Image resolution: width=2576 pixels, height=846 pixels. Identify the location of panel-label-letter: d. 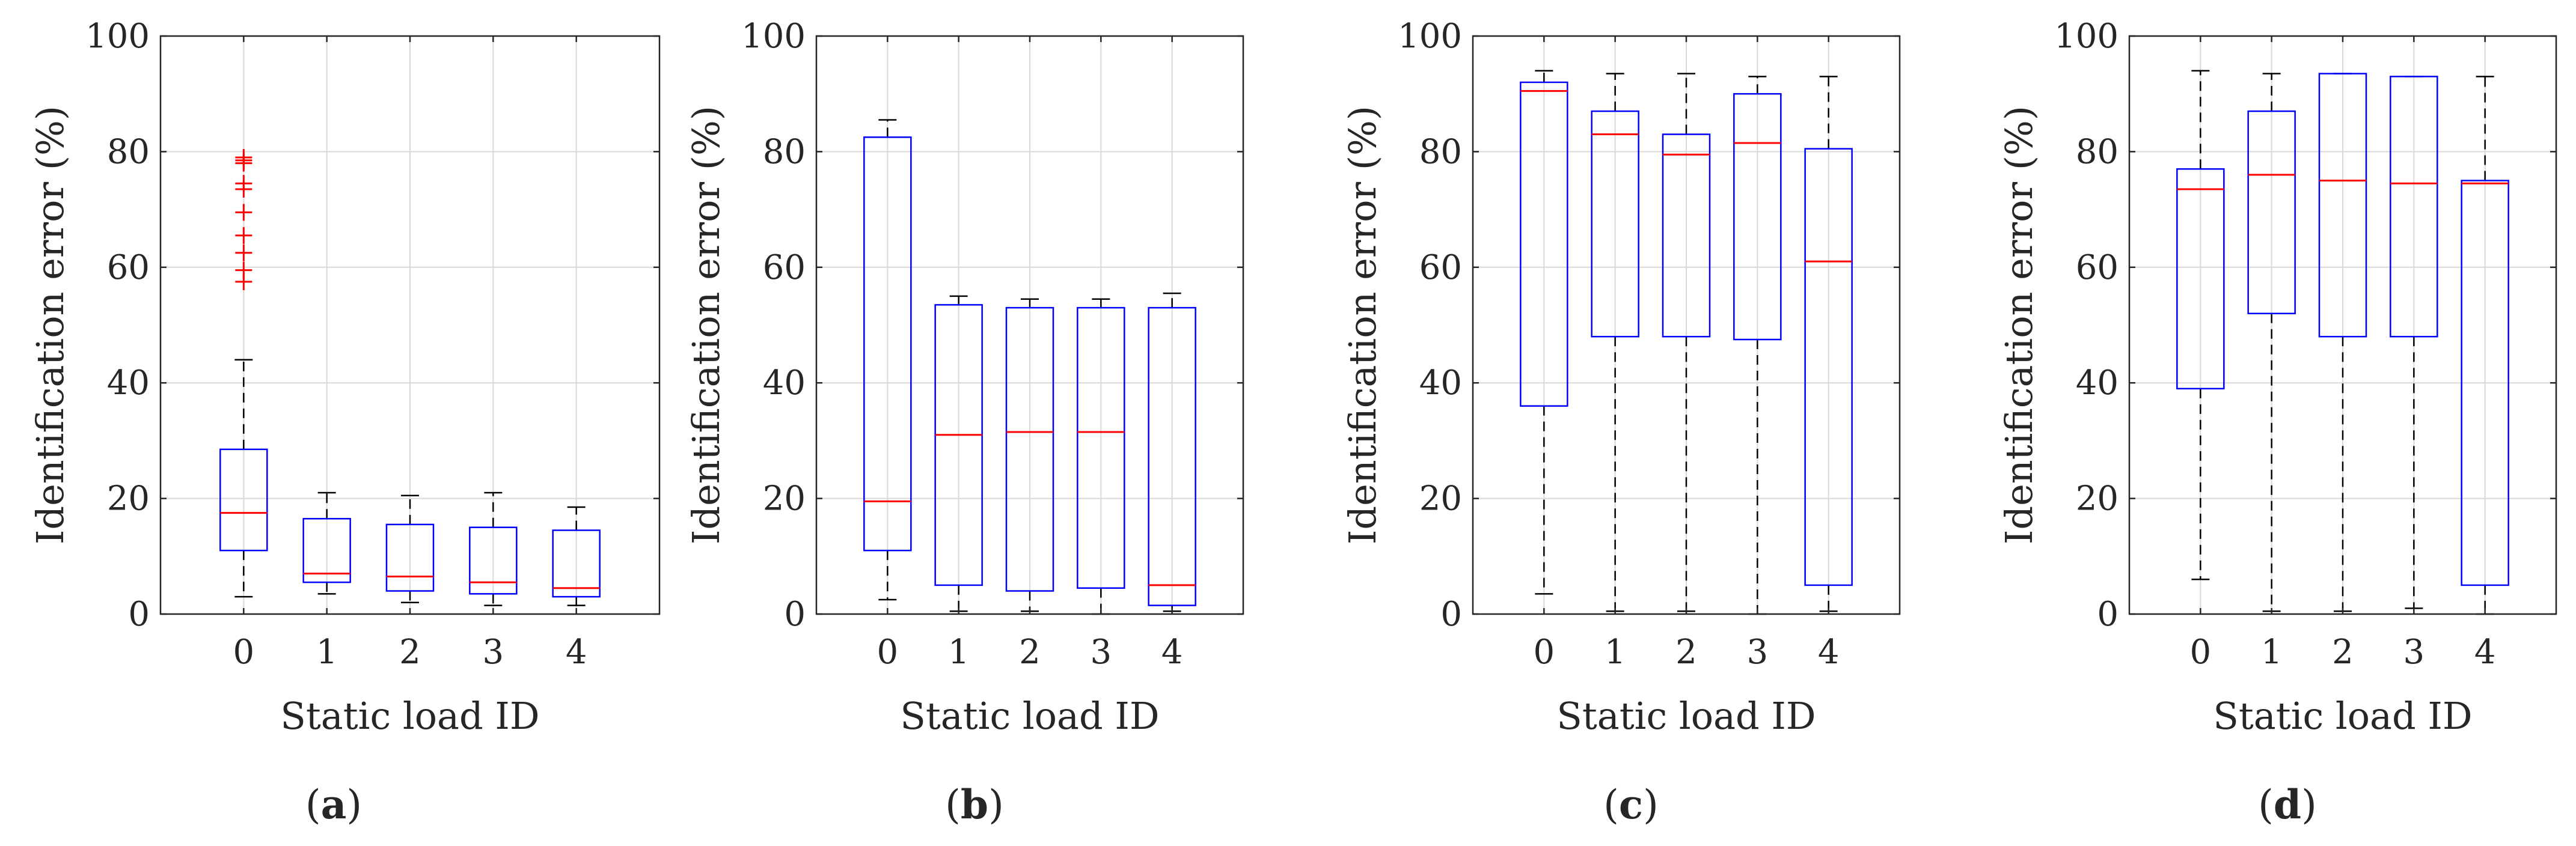
(2287, 804).